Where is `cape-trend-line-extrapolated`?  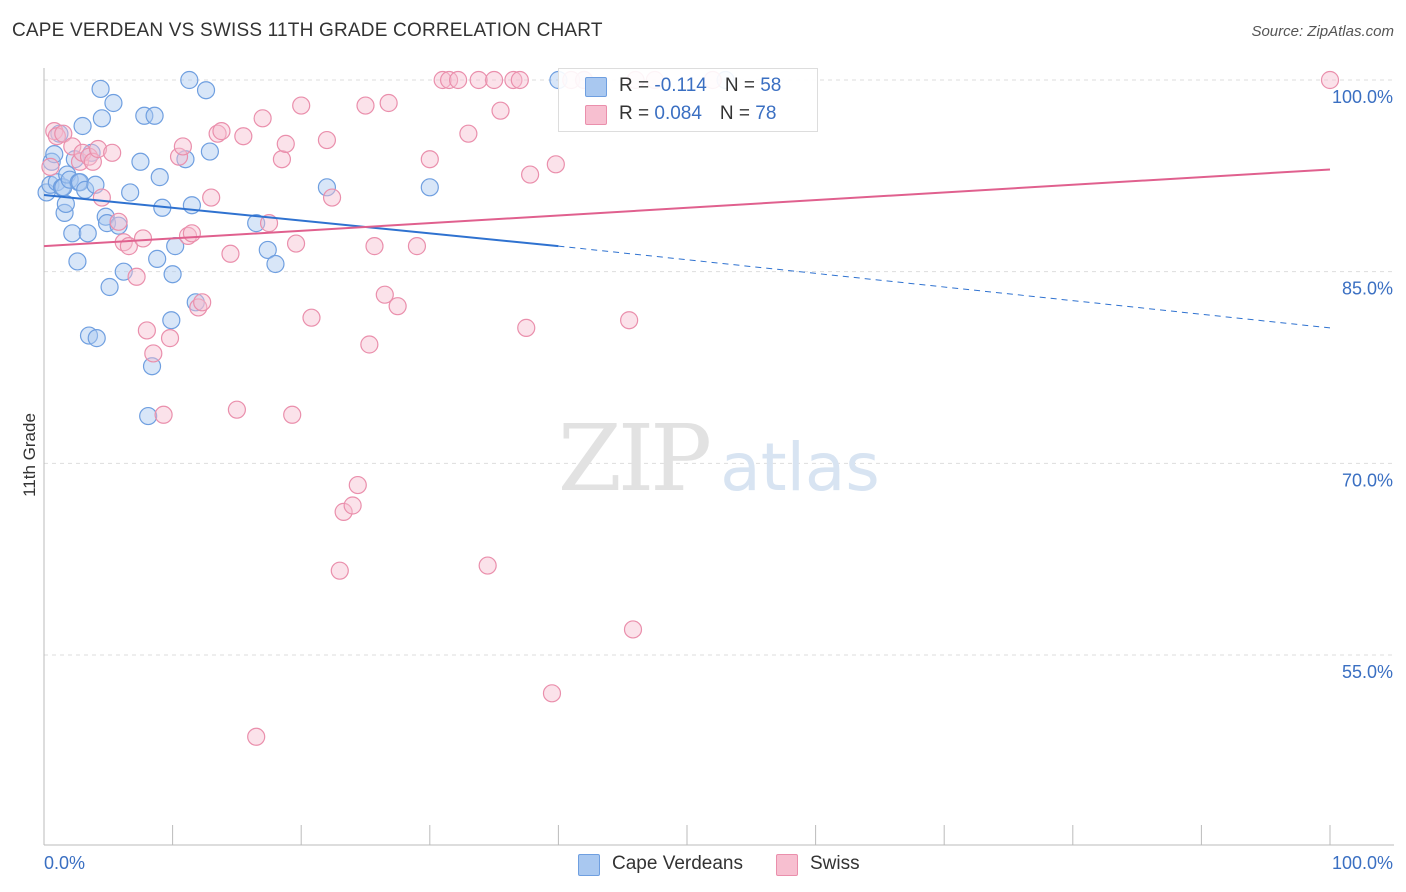
cape-trend-line-extrapolated is located at coordinates (944, 287).